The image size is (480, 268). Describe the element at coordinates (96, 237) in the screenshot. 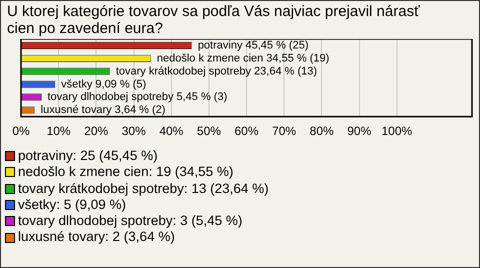

I see `text: luxusné tovary: 2 (3,64 %)` at that location.